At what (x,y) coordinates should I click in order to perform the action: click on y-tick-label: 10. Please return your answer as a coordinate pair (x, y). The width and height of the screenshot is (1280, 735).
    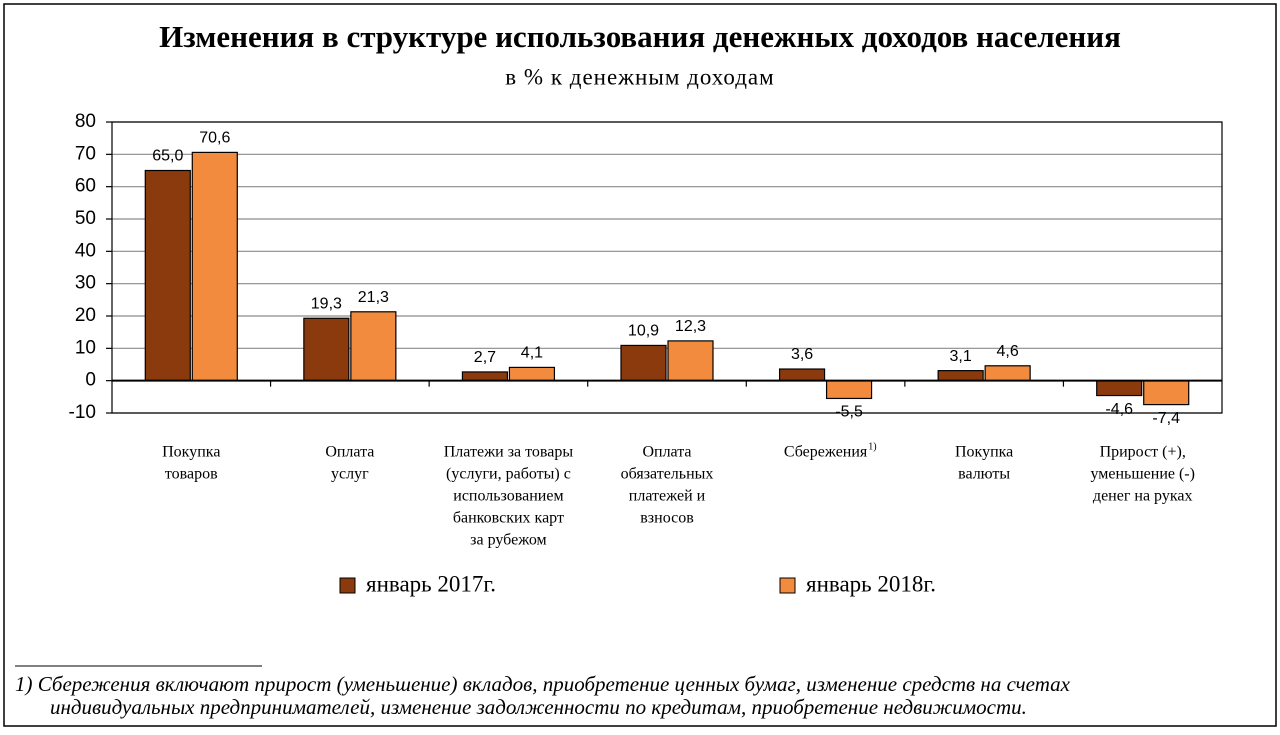
    Looking at the image, I should click on (85, 347).